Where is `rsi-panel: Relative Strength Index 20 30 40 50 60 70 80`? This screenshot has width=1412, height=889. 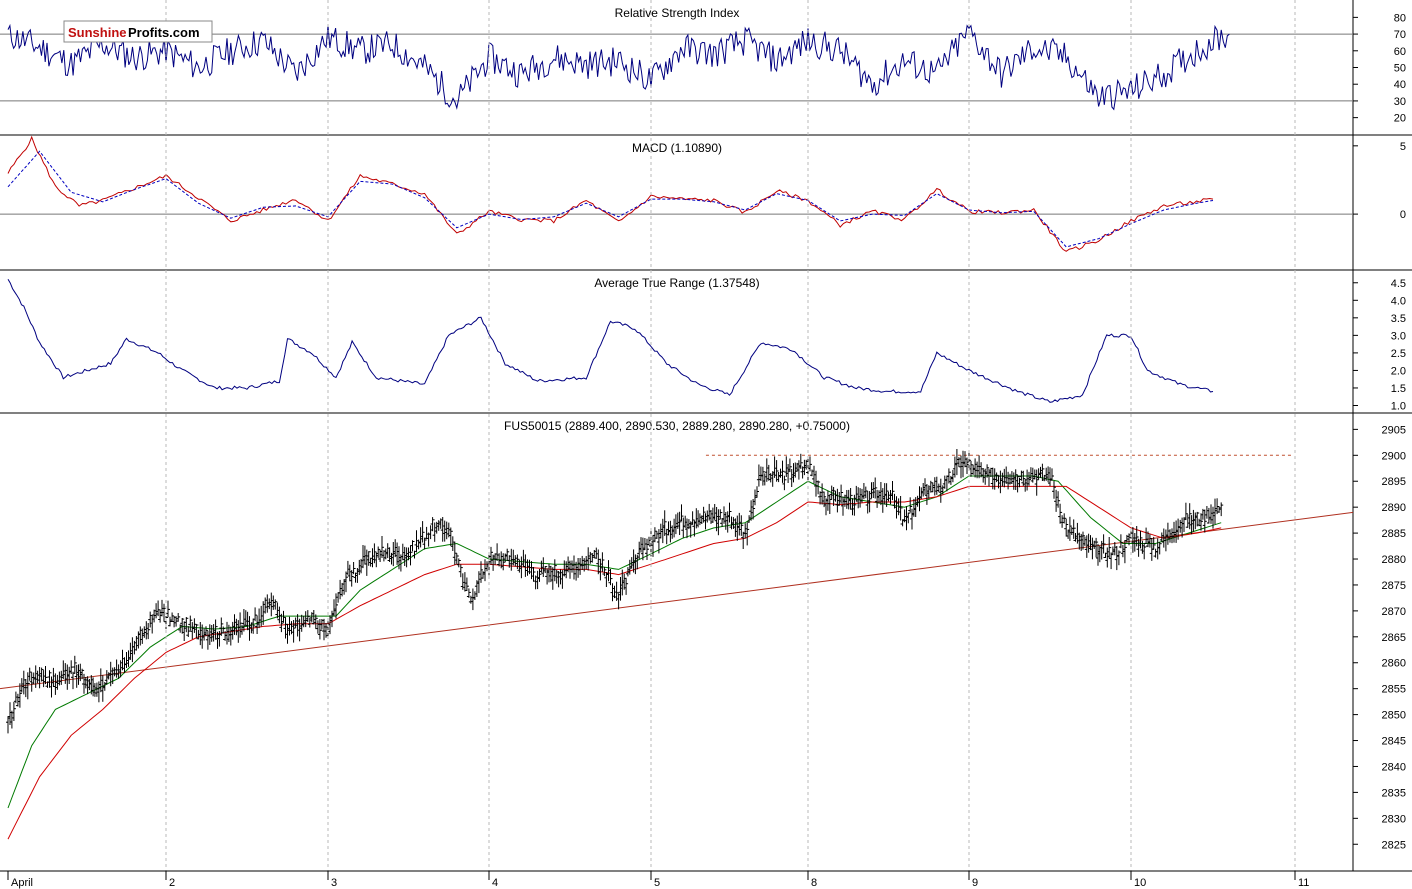
rsi-panel: Relative Strength Index 20 30 40 50 60 70 80 is located at coordinates (706, 71).